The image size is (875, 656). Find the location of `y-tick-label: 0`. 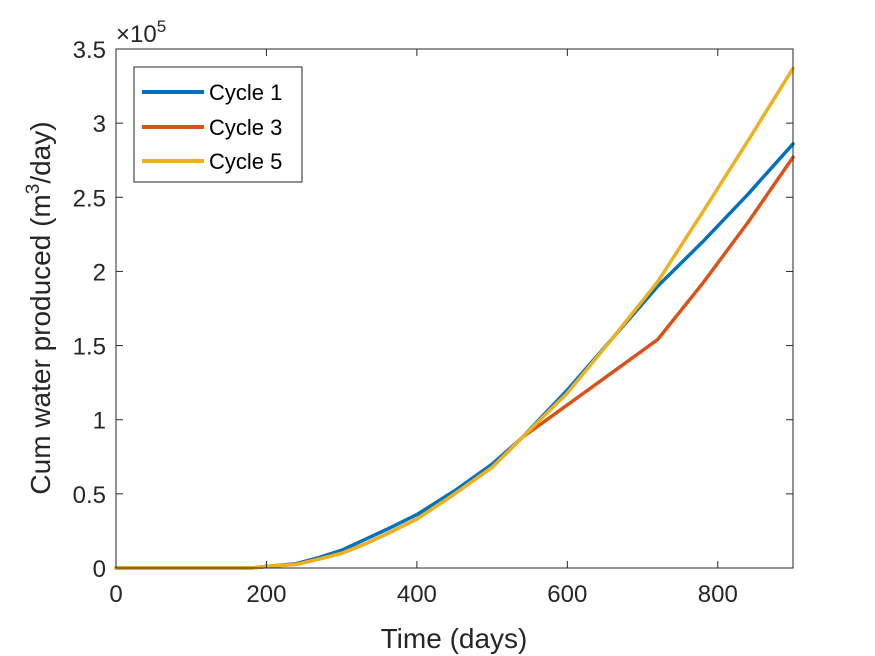

y-tick-label: 0 is located at coordinates (99, 569).